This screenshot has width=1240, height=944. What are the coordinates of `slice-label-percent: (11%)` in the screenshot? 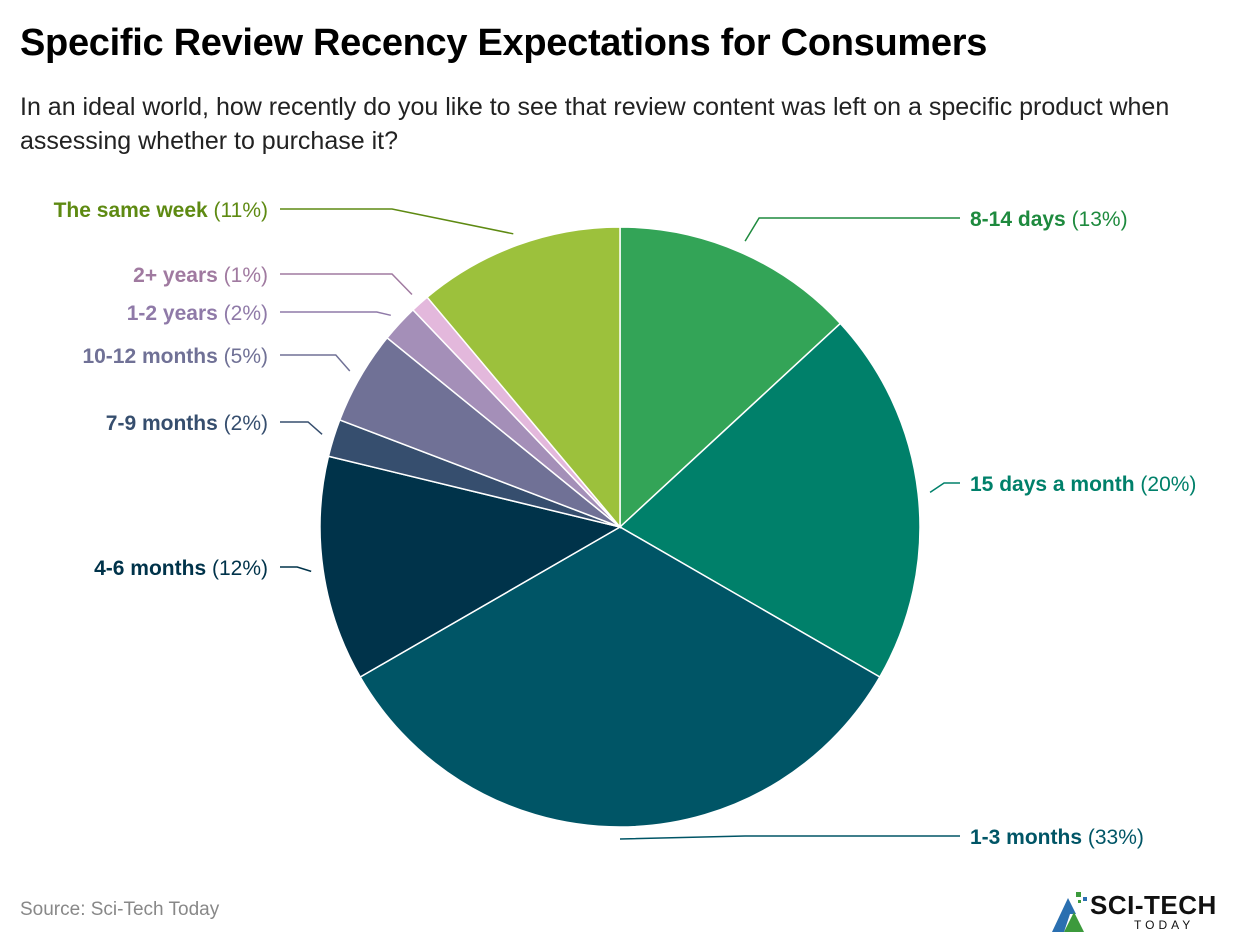 It's located at (238, 210).